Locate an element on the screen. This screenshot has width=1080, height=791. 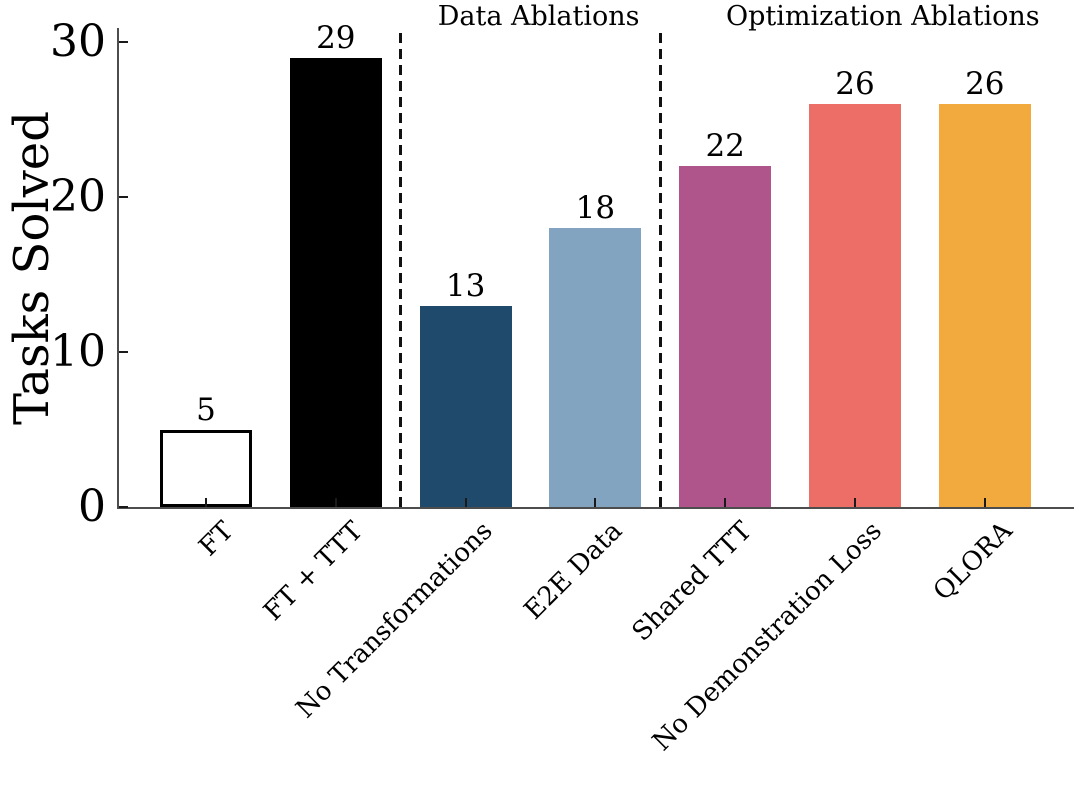
bar-value-label-no-transformations: 13 is located at coordinates (465, 285).